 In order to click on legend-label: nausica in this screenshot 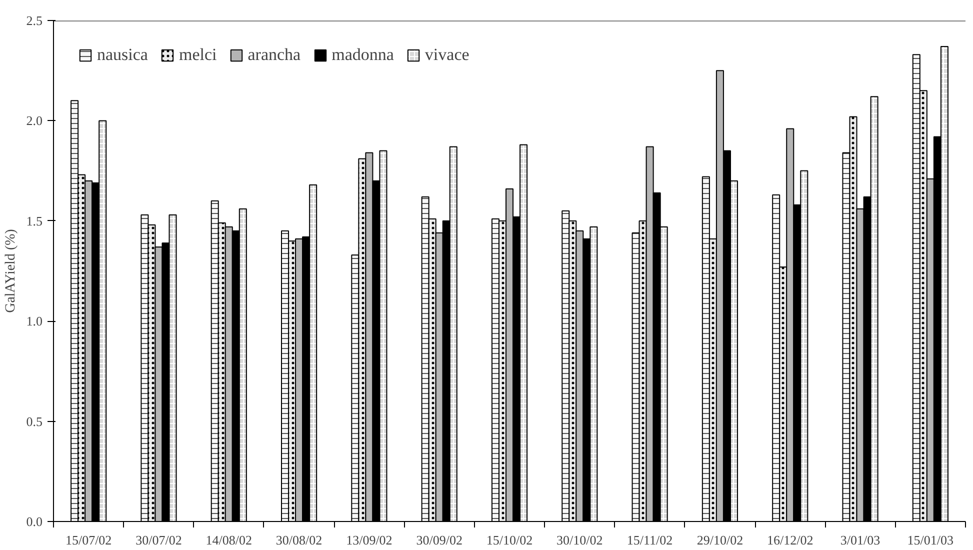, I will do `click(122, 55)`.